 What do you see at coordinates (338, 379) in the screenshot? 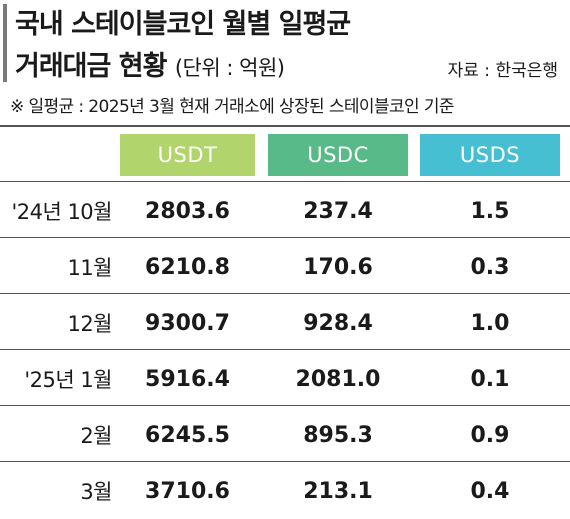
I see `table-cell-usdc: 2081.0` at bounding box center [338, 379].